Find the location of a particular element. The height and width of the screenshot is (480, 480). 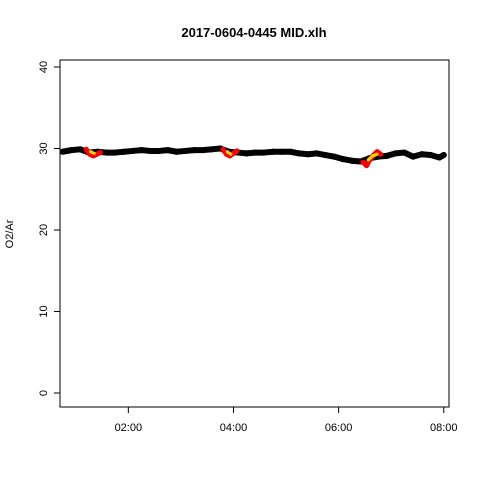

y-axis-label: O2/Ar is located at coordinates (10, 233).